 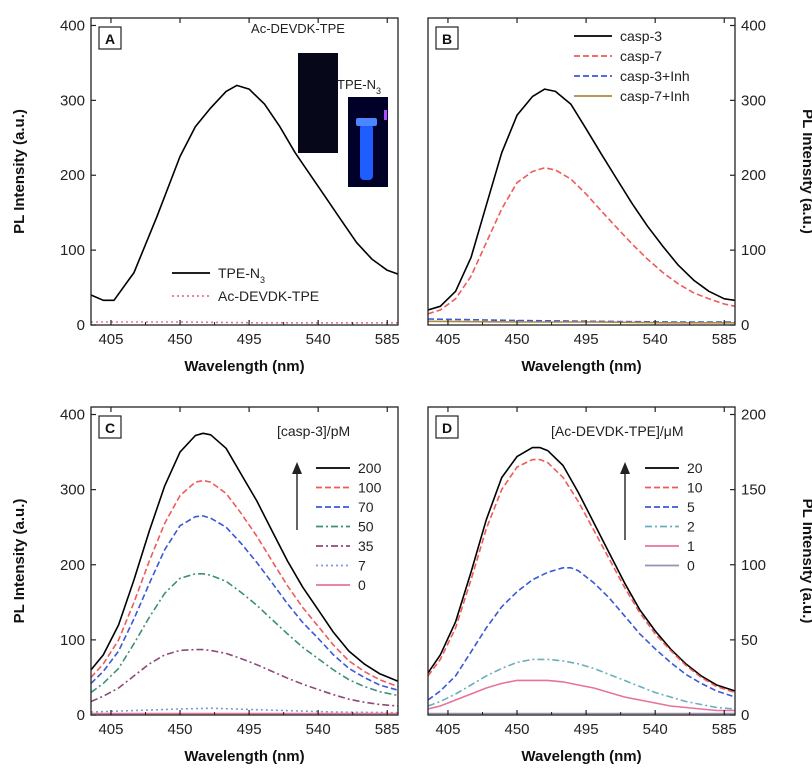 I want to click on panel-label: C, so click(x=110, y=428).